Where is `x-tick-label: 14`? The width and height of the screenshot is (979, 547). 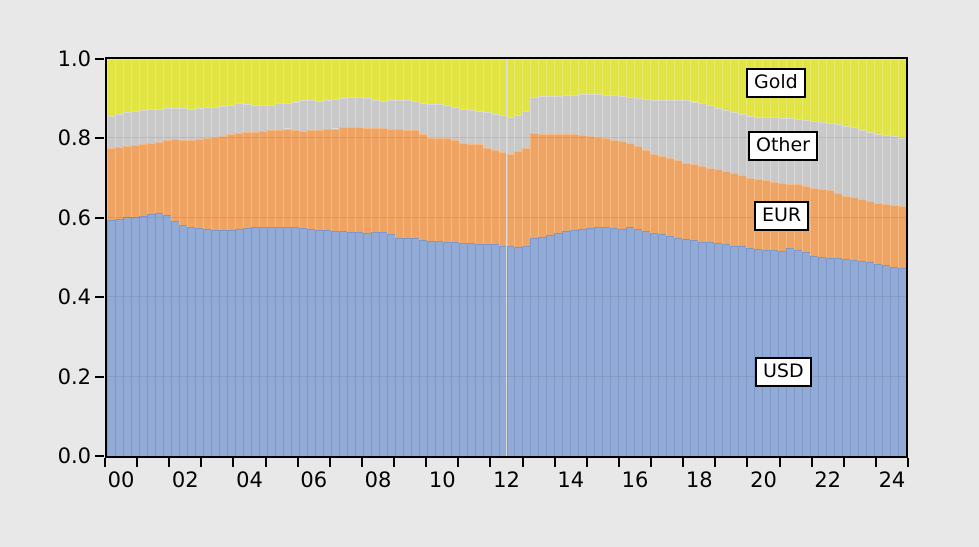 x-tick-label: 14 is located at coordinates (571, 480).